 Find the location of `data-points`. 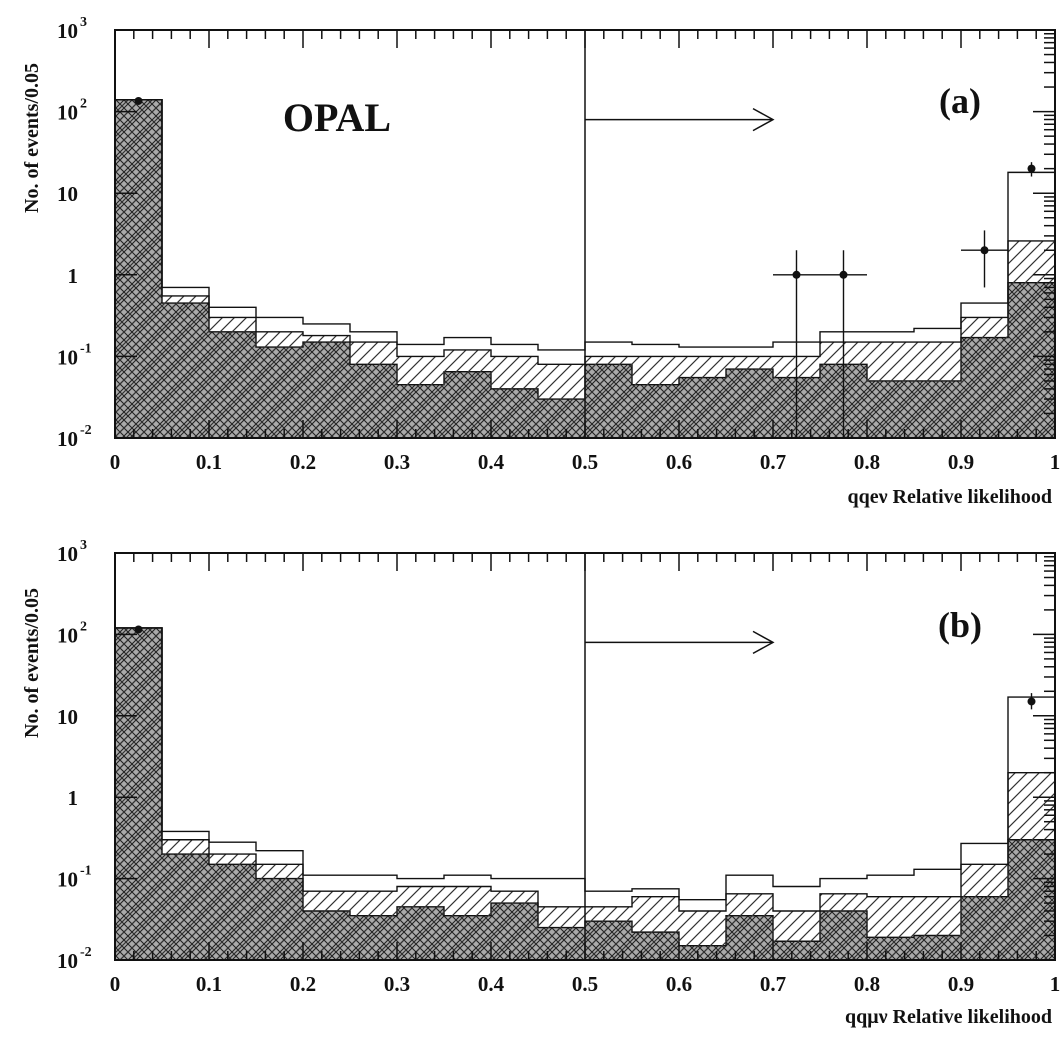

data-points is located at coordinates (585, 667).